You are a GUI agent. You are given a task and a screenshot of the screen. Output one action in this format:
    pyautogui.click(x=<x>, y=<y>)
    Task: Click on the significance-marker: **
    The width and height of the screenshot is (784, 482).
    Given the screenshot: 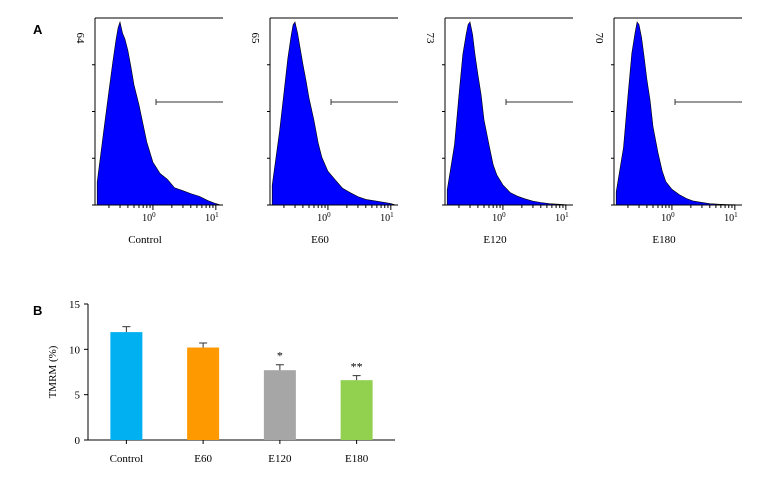 What is the action you would take?
    pyautogui.click(x=357, y=367)
    